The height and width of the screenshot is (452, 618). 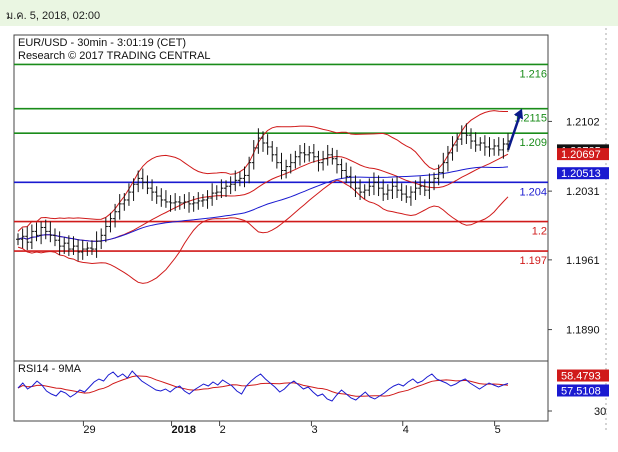 What do you see at coordinates (89, 430) in the screenshot?
I see `time-tick-label-0: 29` at bounding box center [89, 430].